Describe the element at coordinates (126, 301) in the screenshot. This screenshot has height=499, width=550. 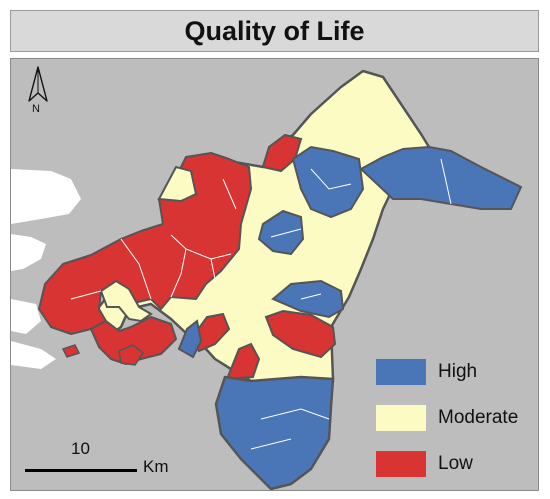
I see `region-moderate-west-pocket` at that location.